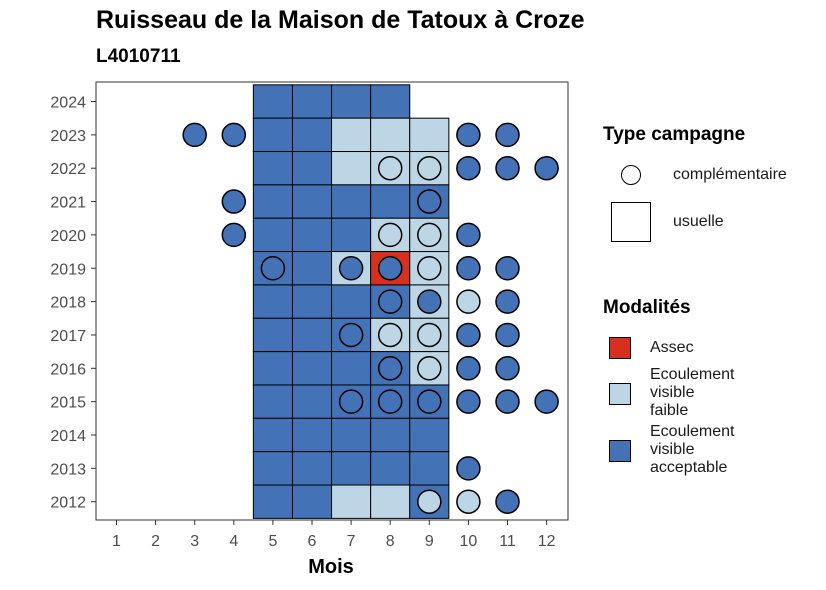 The height and width of the screenshot is (590, 826). What do you see at coordinates (669, 410) in the screenshot?
I see `legend-label-line: faible` at bounding box center [669, 410].